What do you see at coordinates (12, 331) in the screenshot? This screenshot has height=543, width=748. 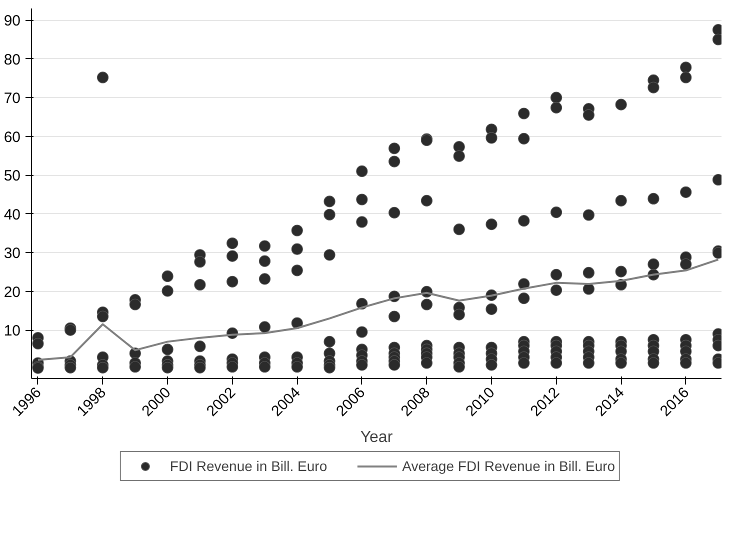 I see `y-tick-label: 10` at bounding box center [12, 331].